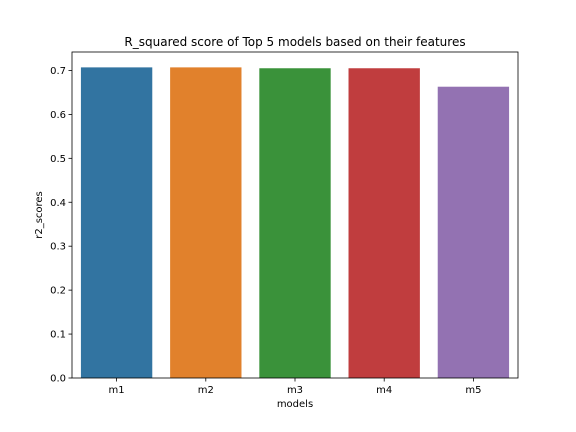 The height and width of the screenshot is (432, 576). I want to click on bar-m2, so click(206, 223).